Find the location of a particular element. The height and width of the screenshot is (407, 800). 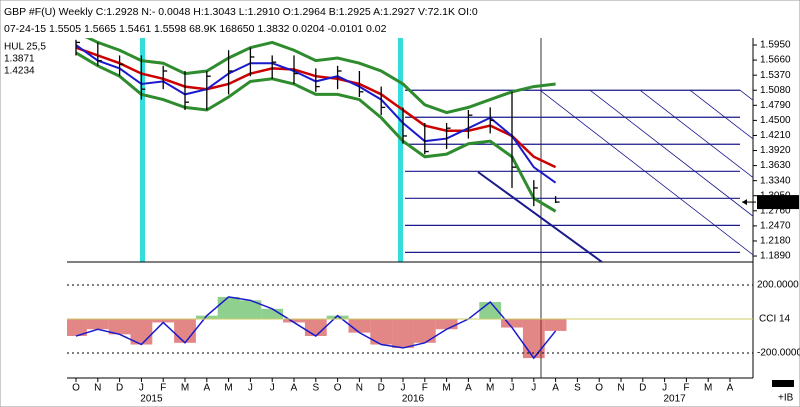

y-tick-label: 1.2180 is located at coordinates (775, 241).